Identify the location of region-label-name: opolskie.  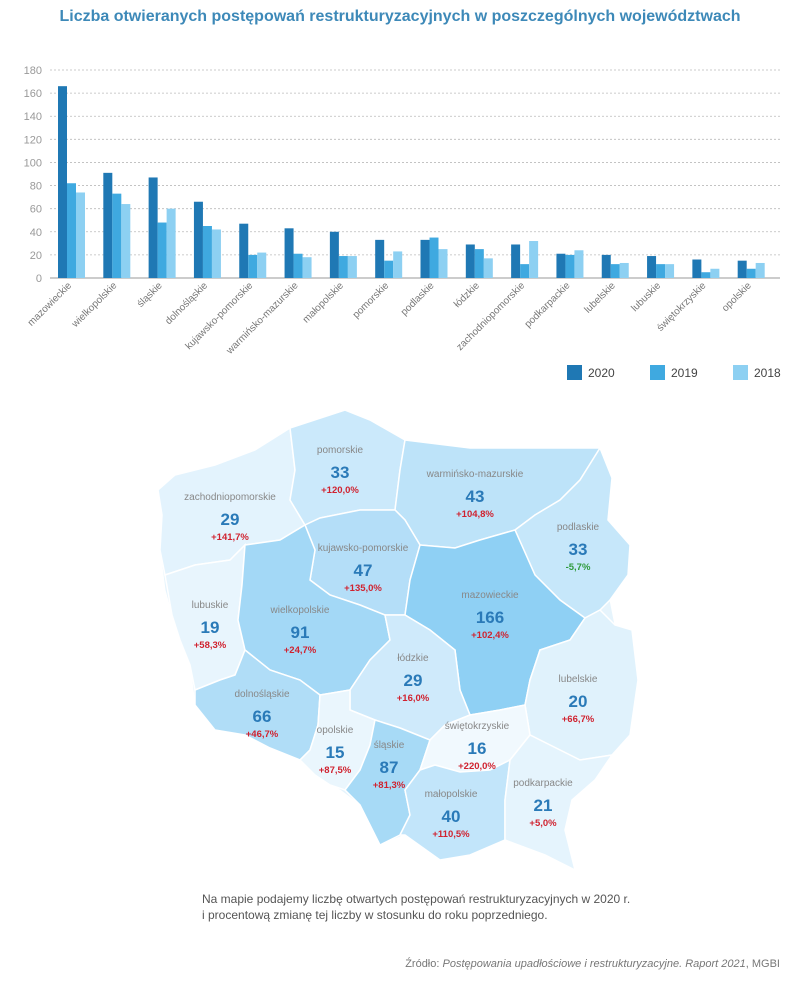
(335, 730).